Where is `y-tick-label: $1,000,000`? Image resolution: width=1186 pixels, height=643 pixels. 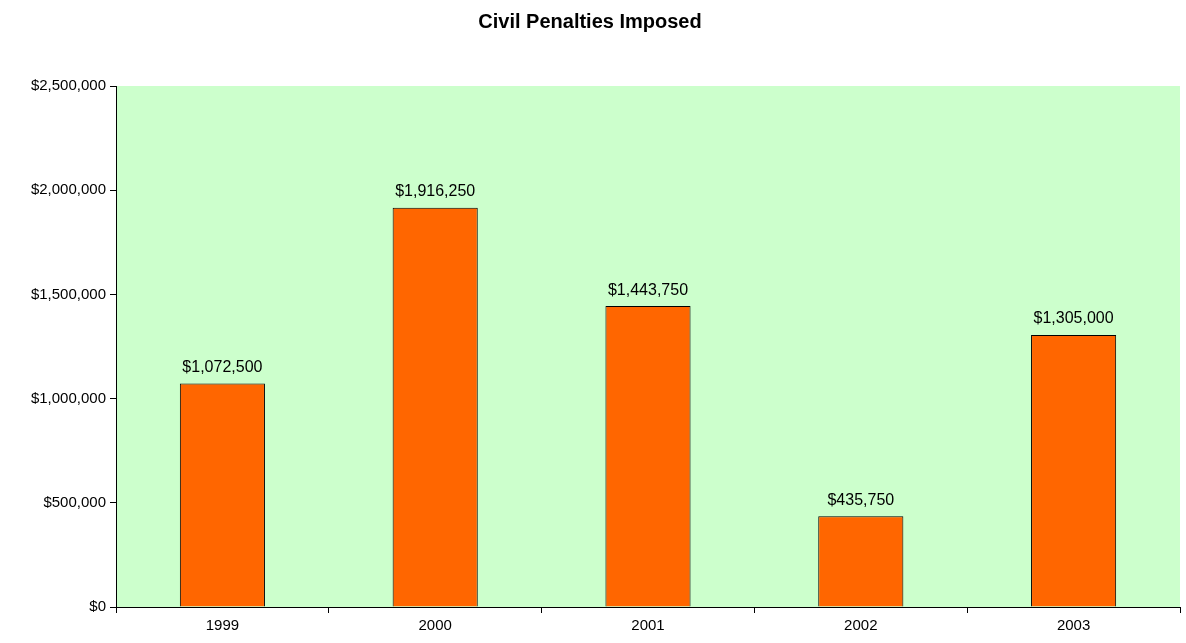
y-tick-label: $1,000,000 is located at coordinates (68, 397).